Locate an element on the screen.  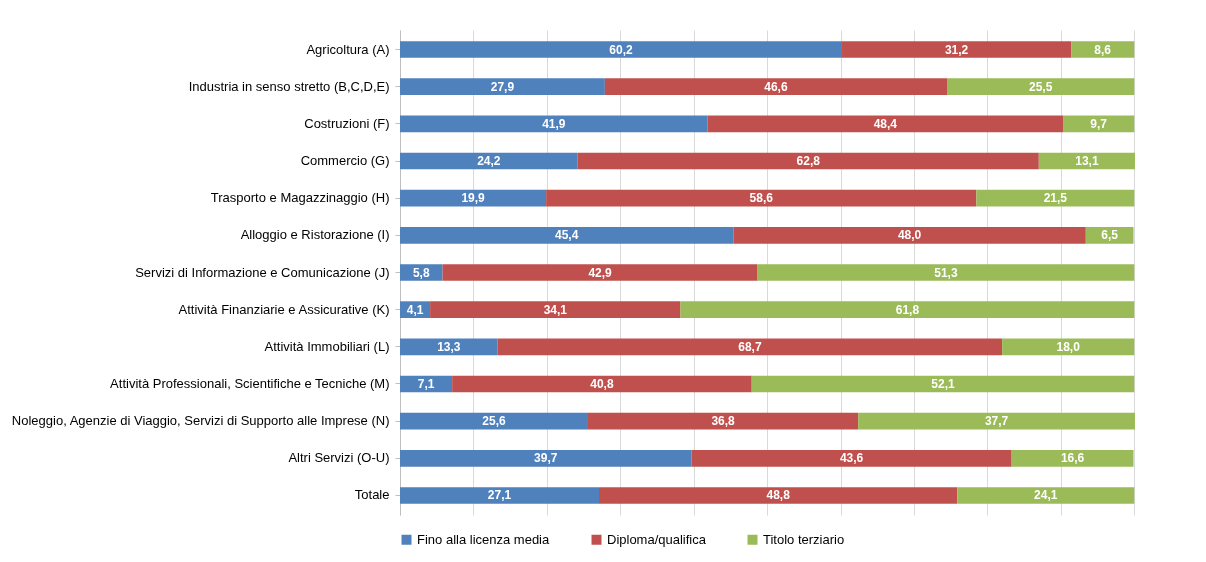
legend-label: Fino alla licenza media is located at coordinates (483, 539).